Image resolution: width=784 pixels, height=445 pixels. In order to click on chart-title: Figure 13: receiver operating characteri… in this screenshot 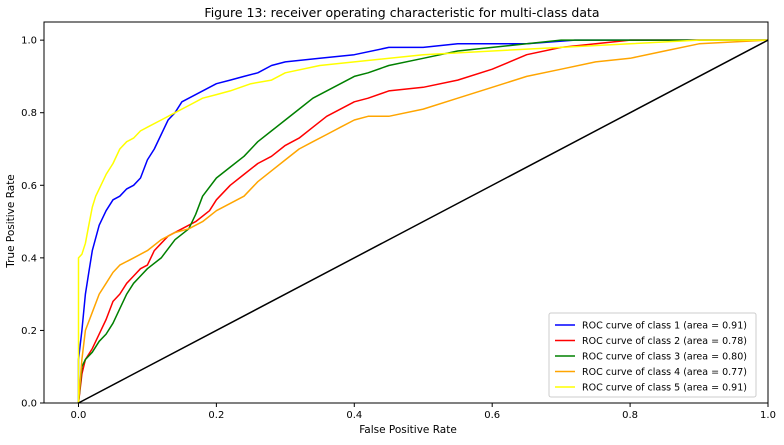, I will do `click(401, 12)`.